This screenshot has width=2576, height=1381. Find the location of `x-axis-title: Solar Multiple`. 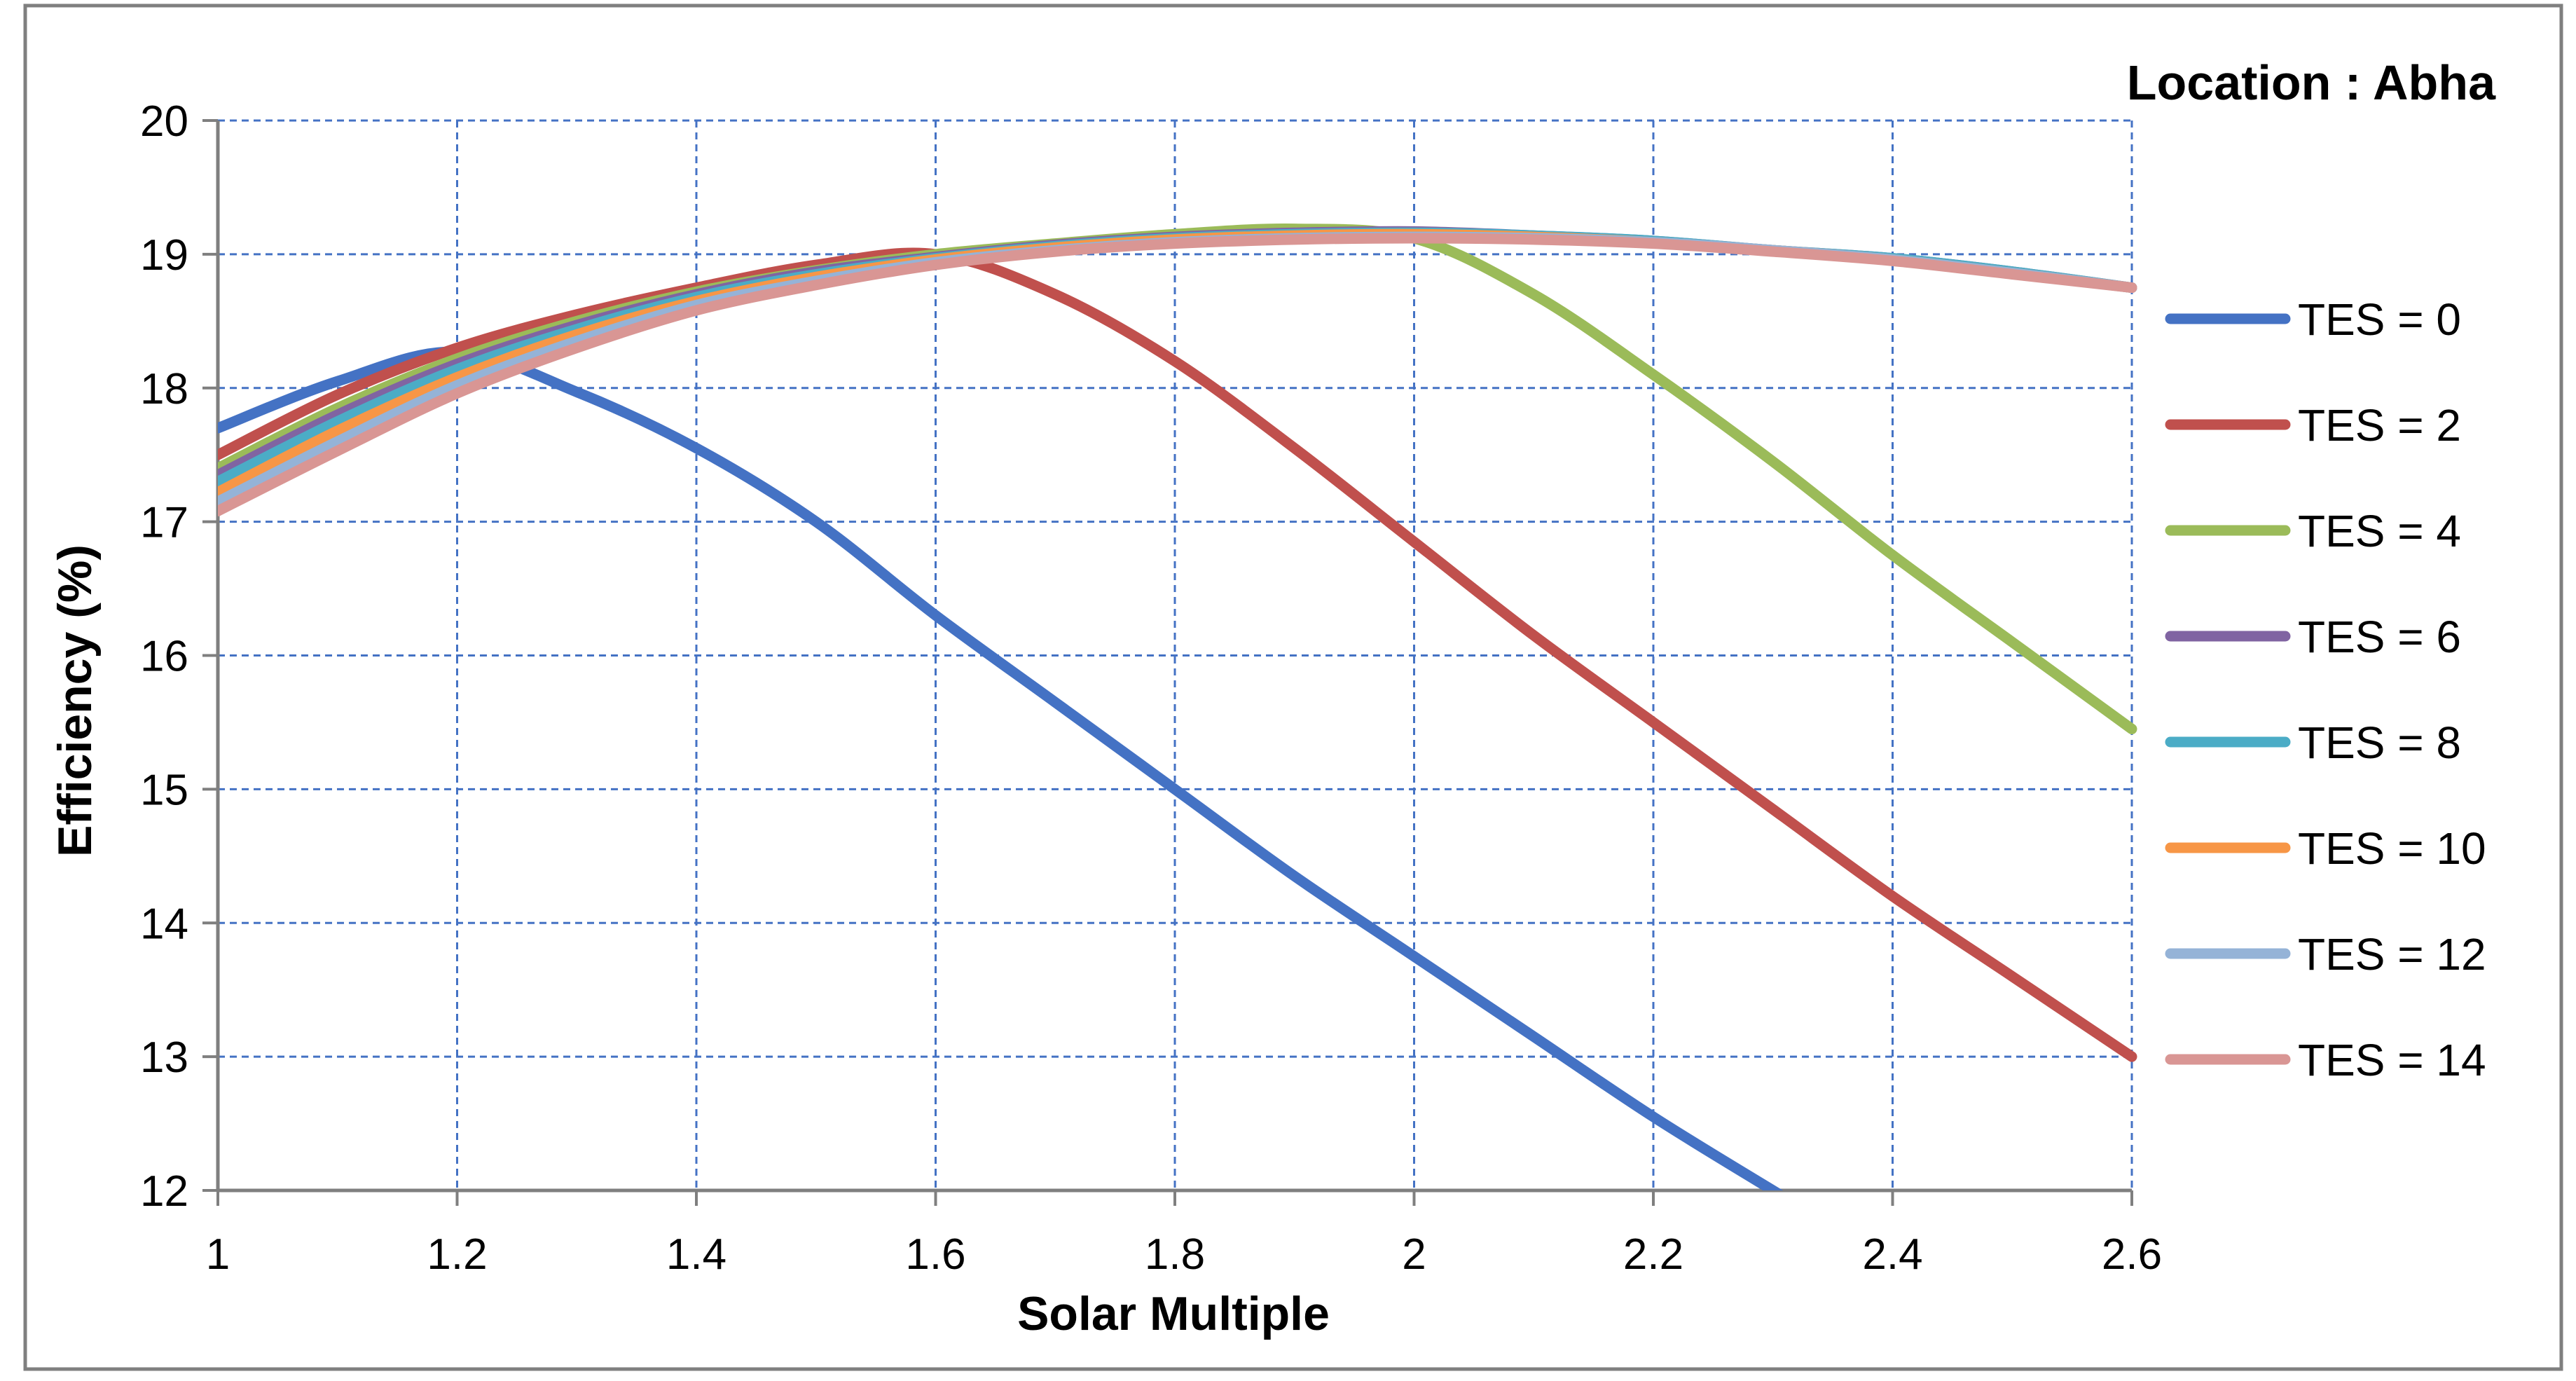

x-axis-title: Solar Multiple is located at coordinates (1173, 1313).